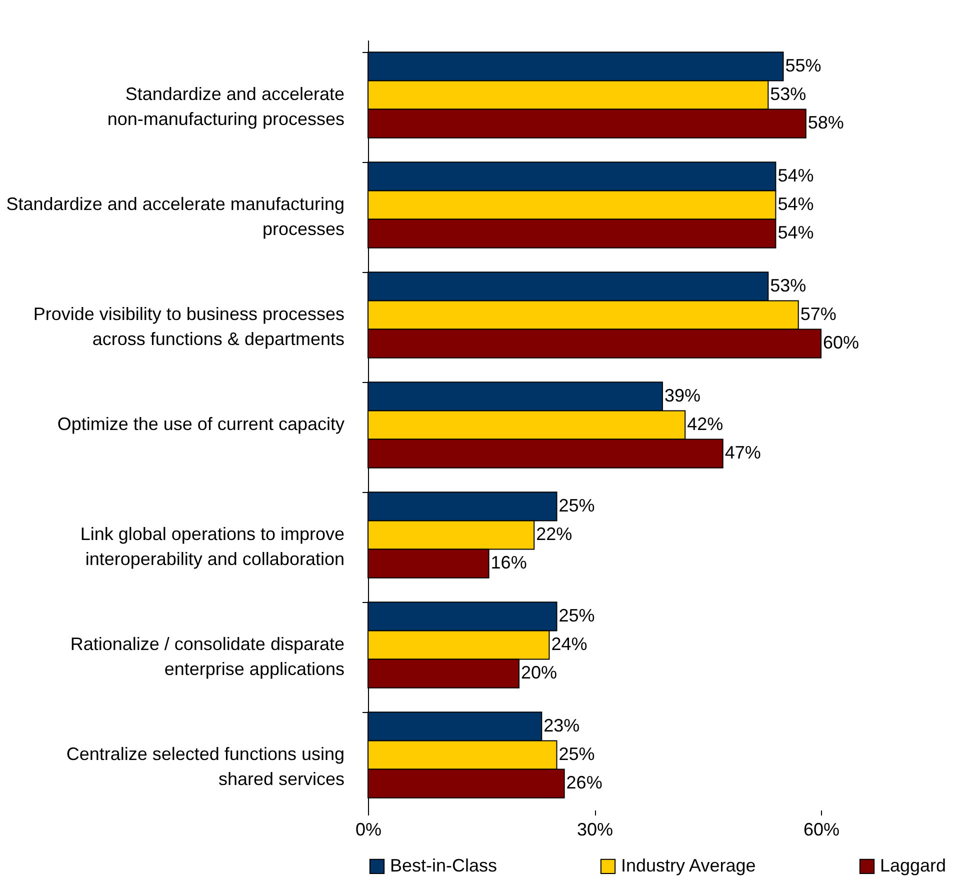 Image resolution: width=969 pixels, height=892 pixels. What do you see at coordinates (569, 644) in the screenshot?
I see `data-label: 24%` at bounding box center [569, 644].